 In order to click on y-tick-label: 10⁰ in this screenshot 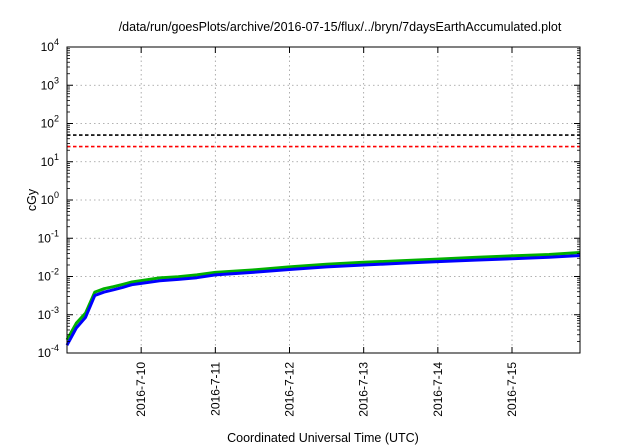, I will do `click(50, 198)`.